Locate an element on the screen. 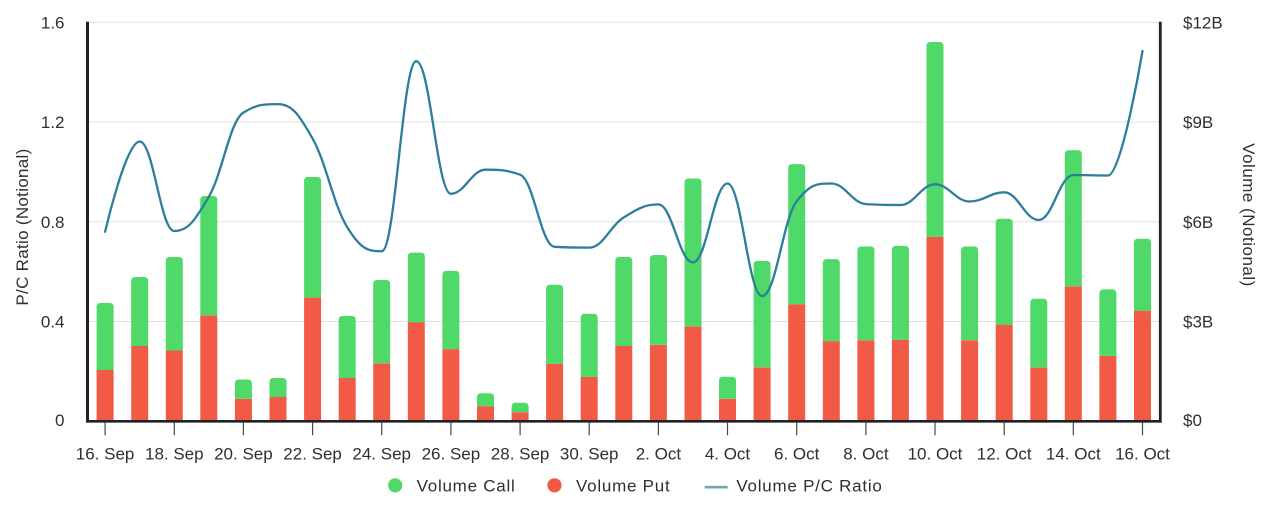 This screenshot has width=1264, height=510. svg-text: 8. Oct is located at coordinates (866, 454).